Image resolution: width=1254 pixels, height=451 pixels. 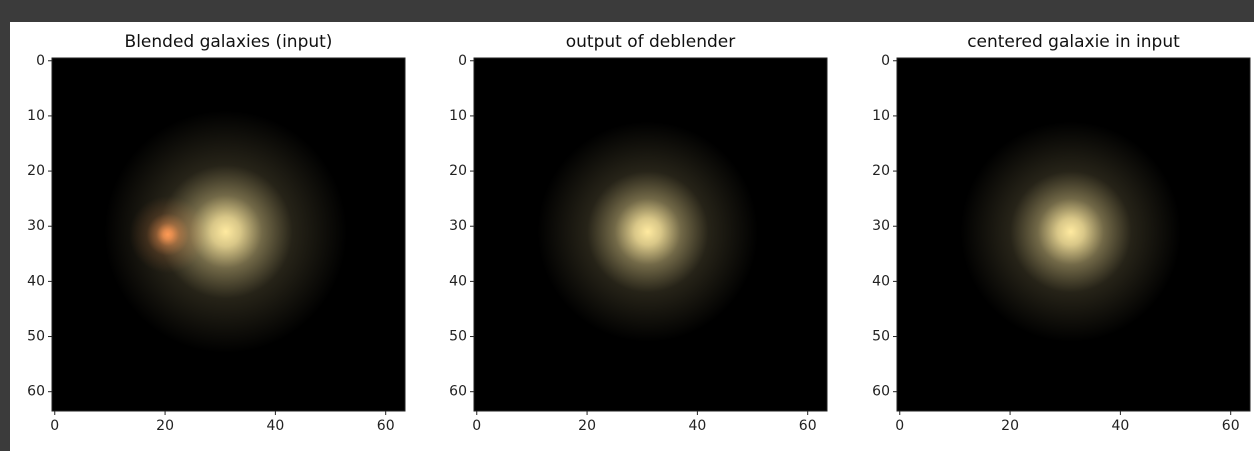 What do you see at coordinates (229, 42) in the screenshot?
I see `panel-title: Blended galaxies (input)` at bounding box center [229, 42].